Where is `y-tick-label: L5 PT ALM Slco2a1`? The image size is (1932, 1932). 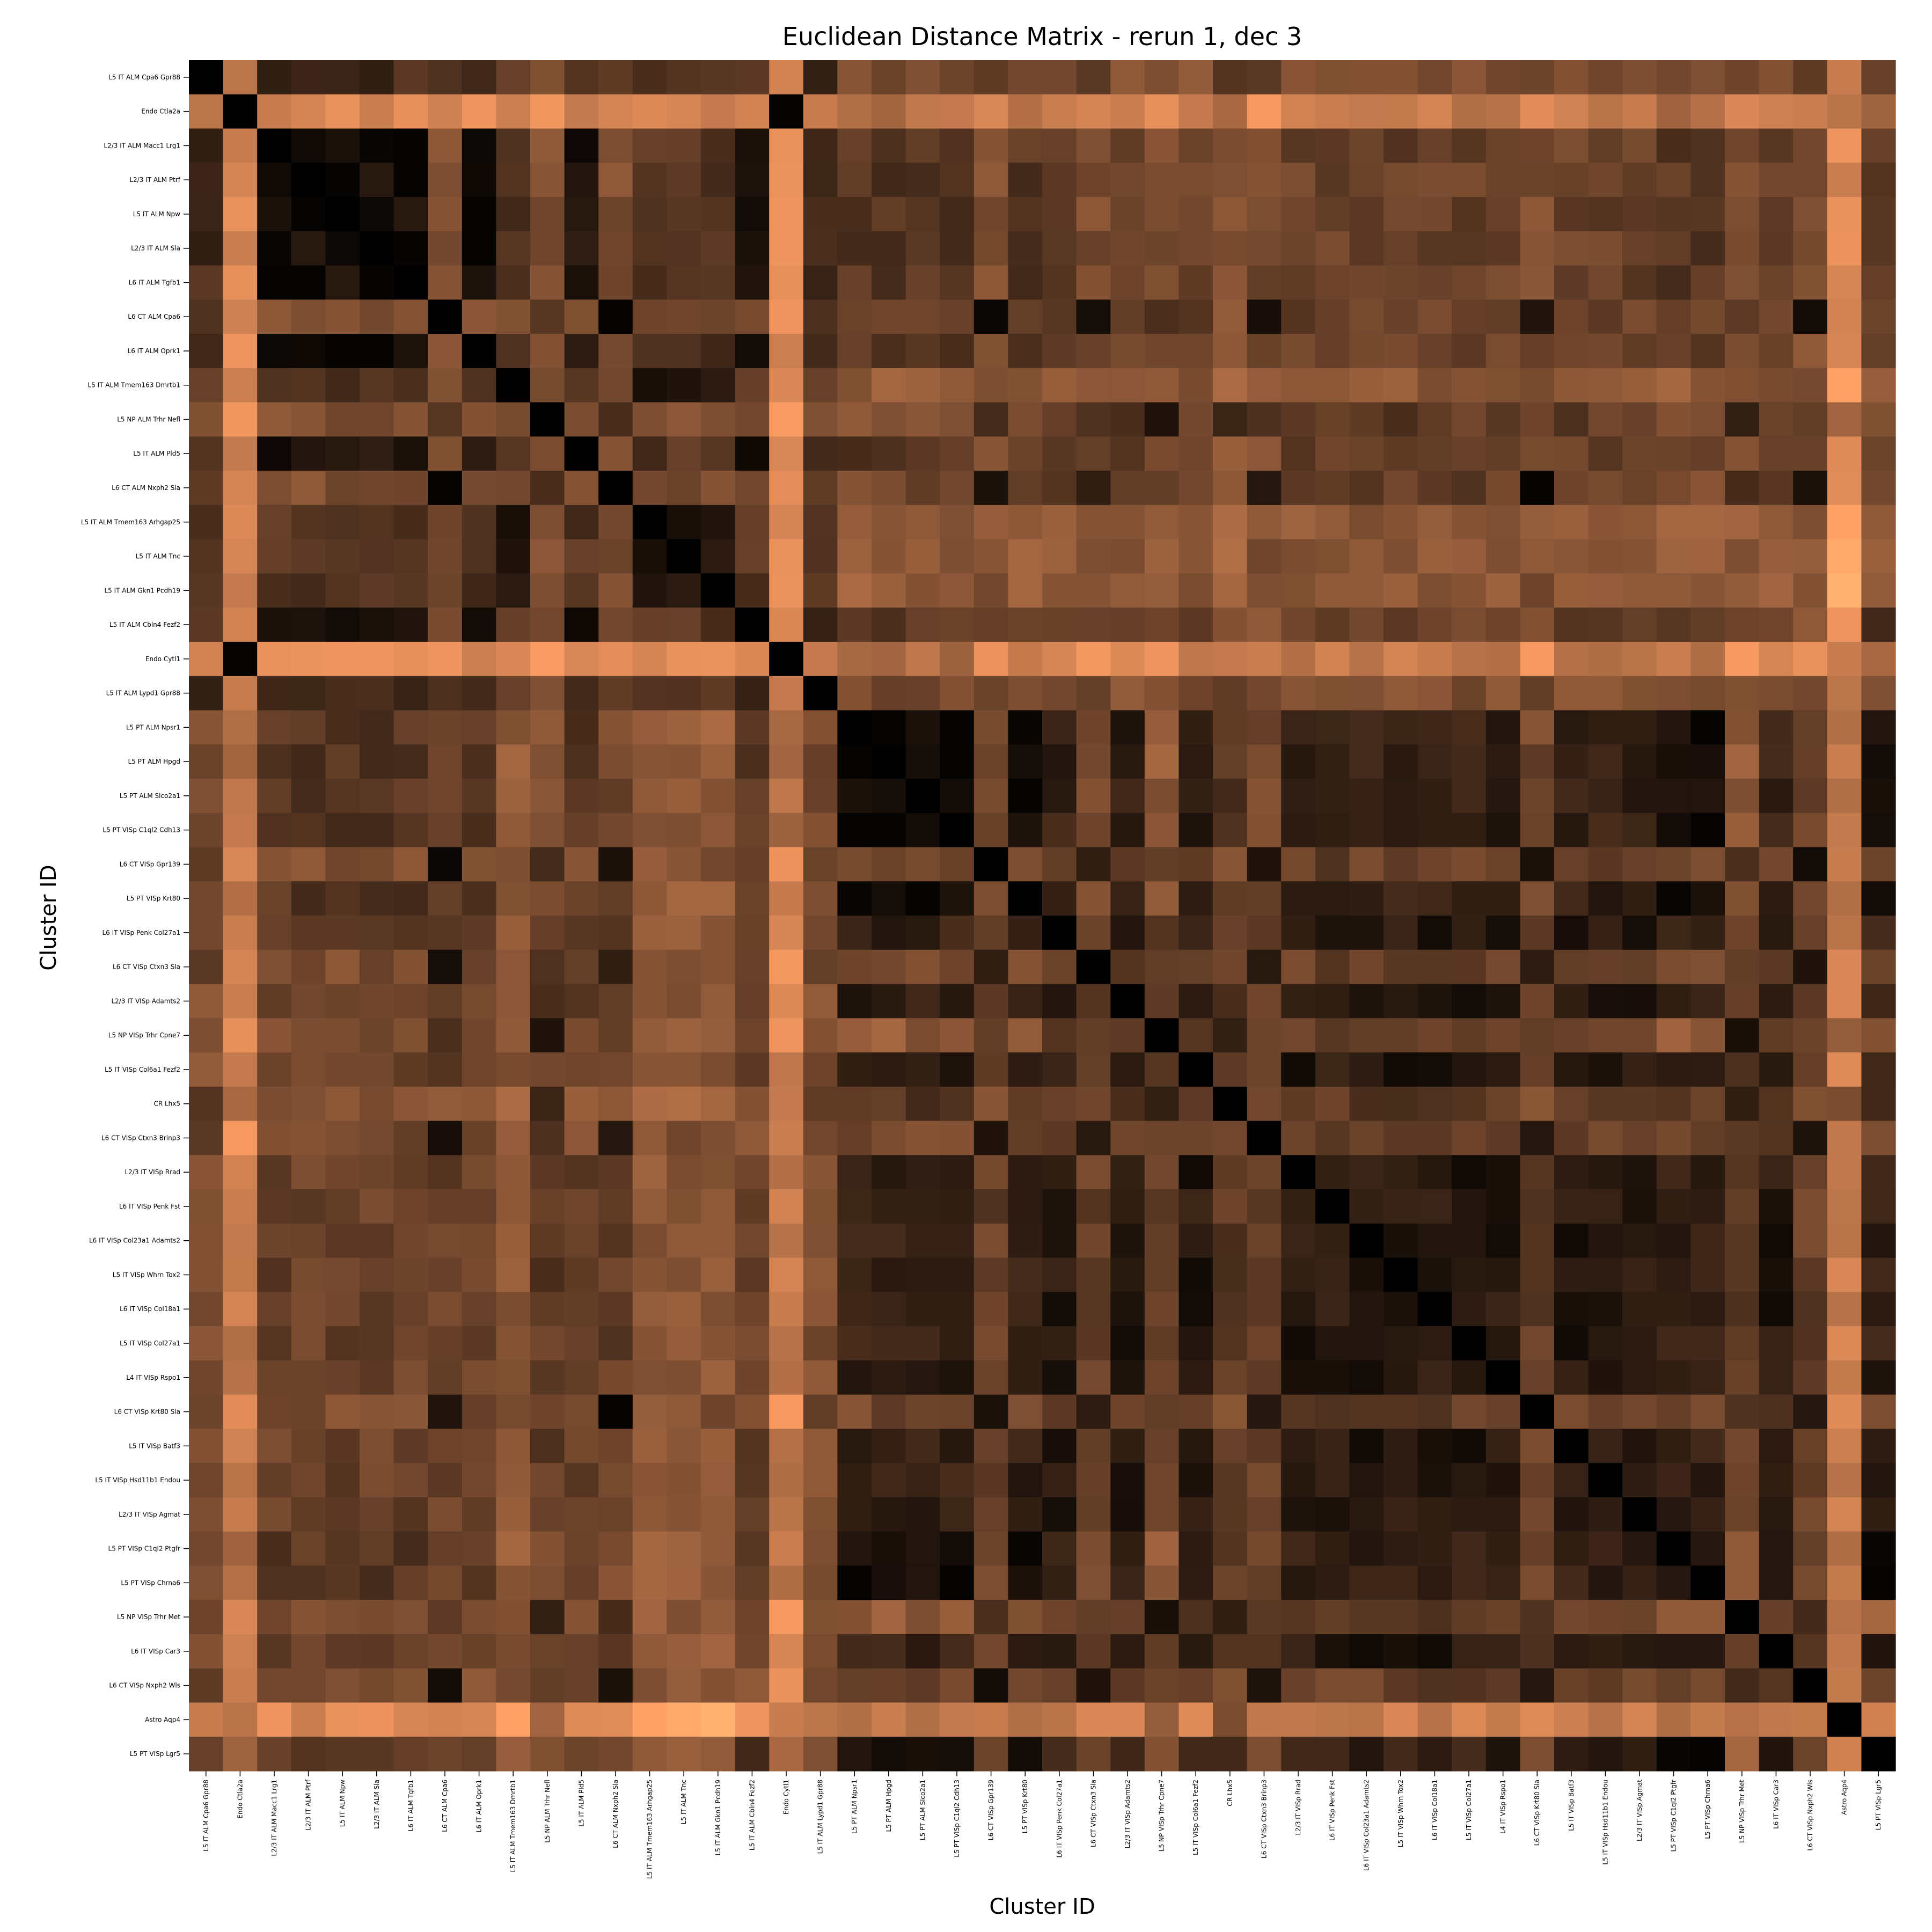
y-tick-label: L5 PT ALM Slco2a1 is located at coordinates (150, 796).